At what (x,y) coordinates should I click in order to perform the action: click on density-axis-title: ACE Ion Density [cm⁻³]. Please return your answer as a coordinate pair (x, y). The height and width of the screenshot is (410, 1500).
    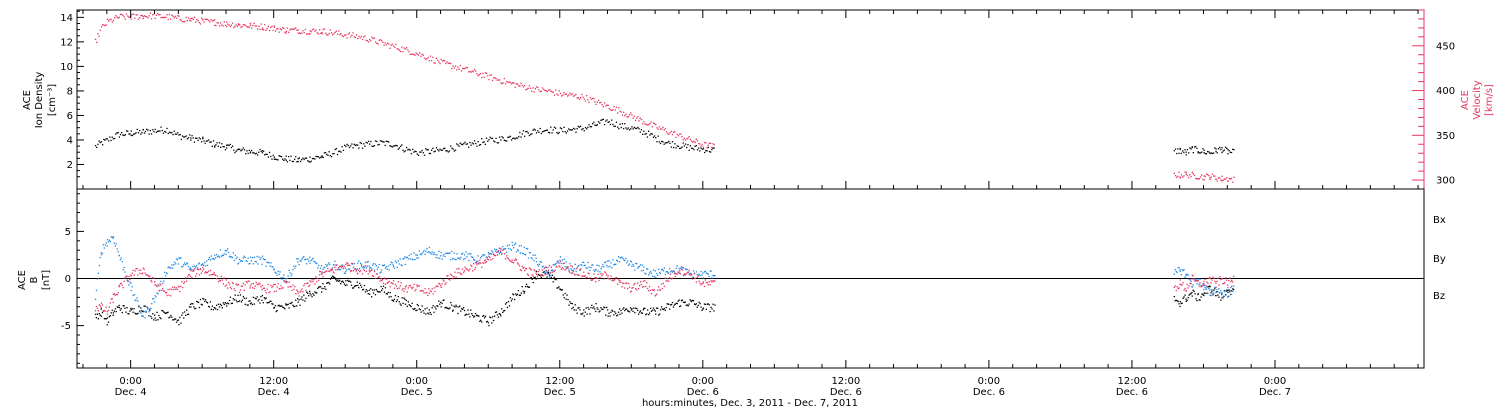
    Looking at the image, I should click on (40, 100).